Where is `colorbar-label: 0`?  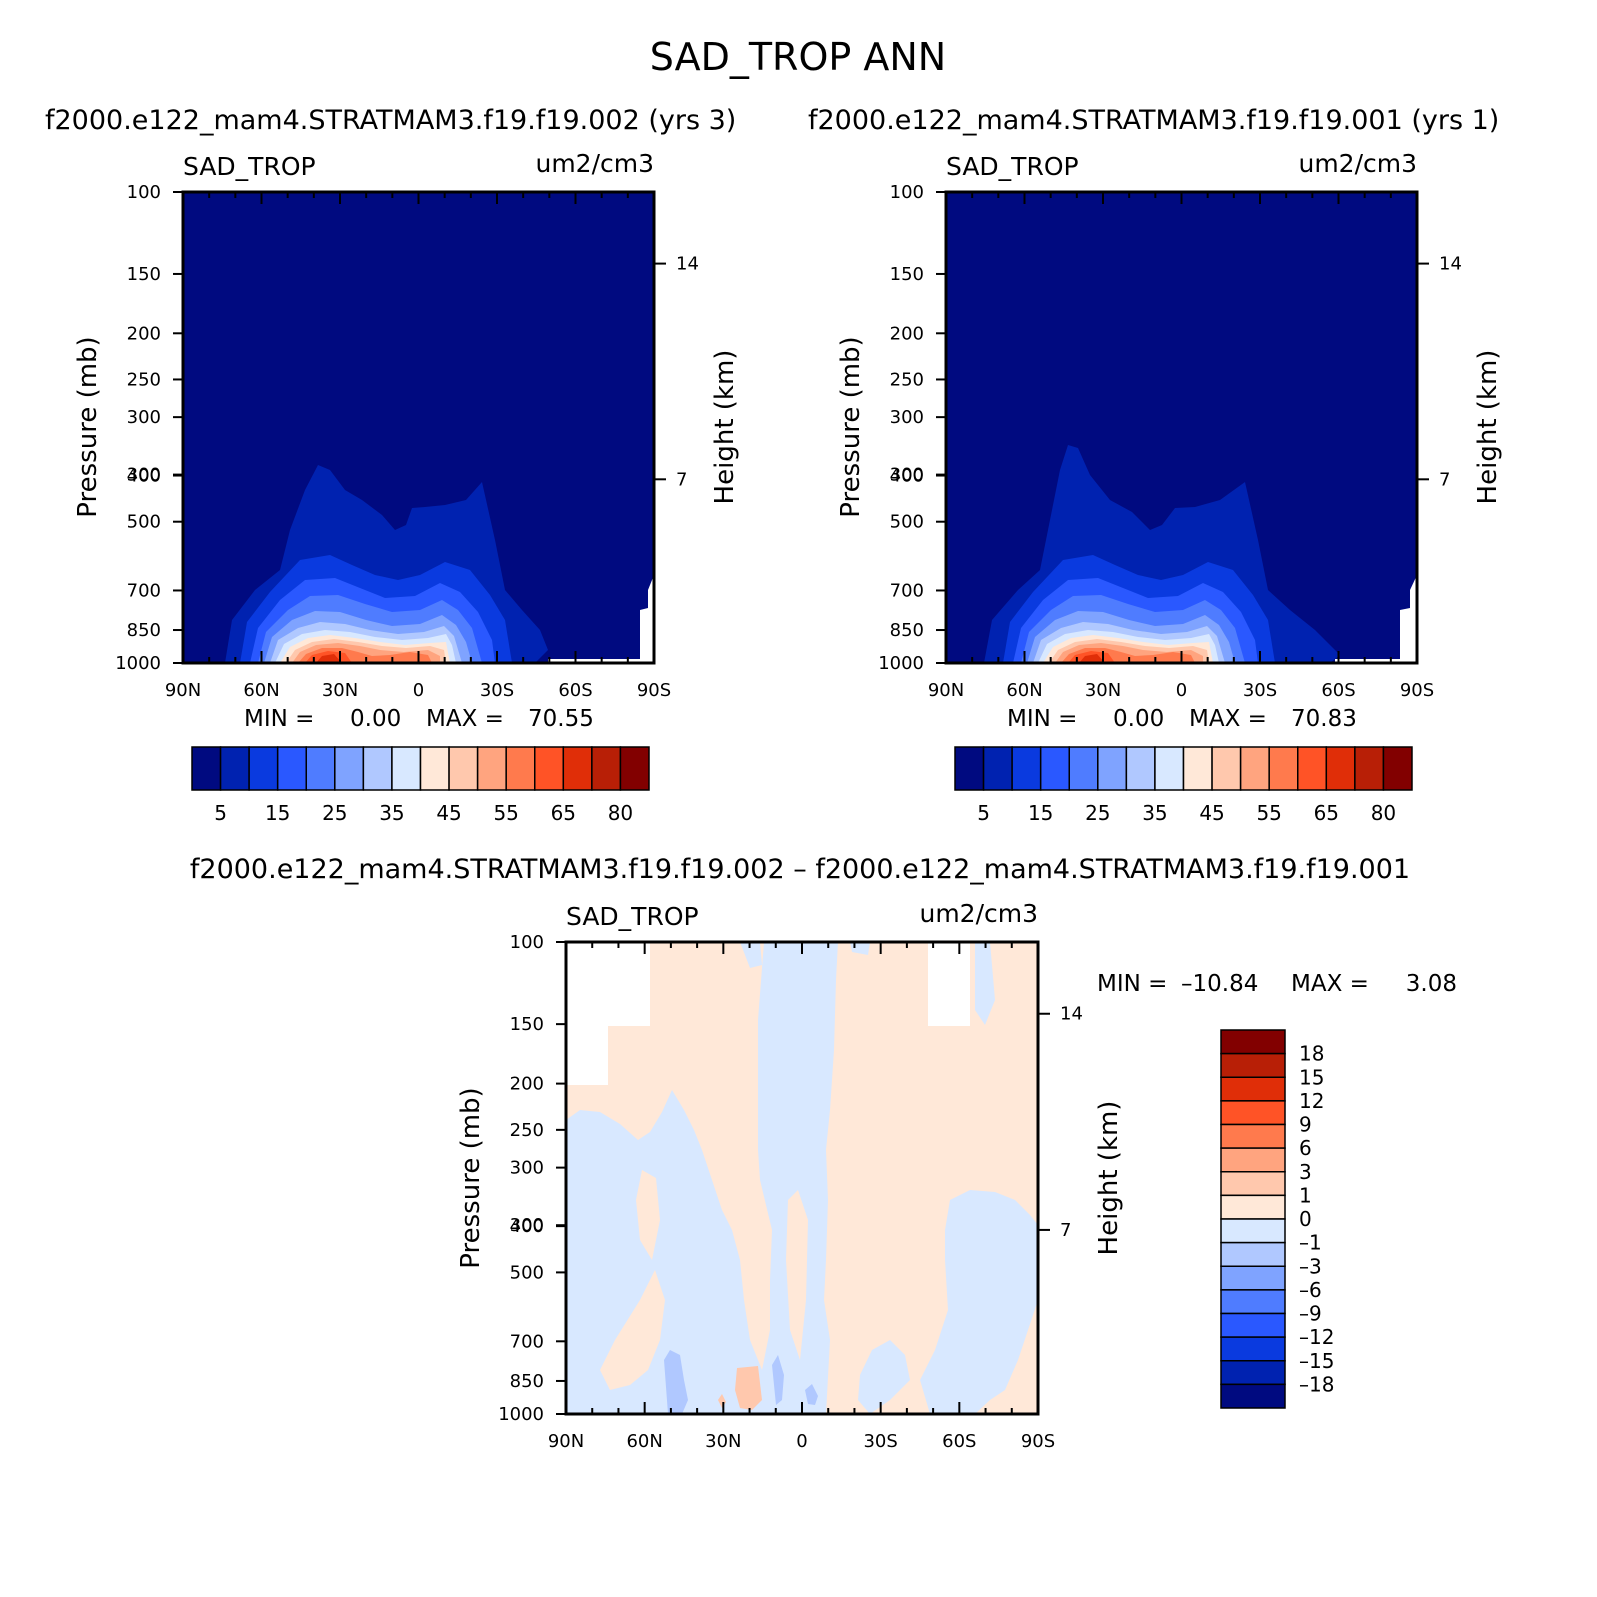 colorbar-label: 0 is located at coordinates (1305, 1219).